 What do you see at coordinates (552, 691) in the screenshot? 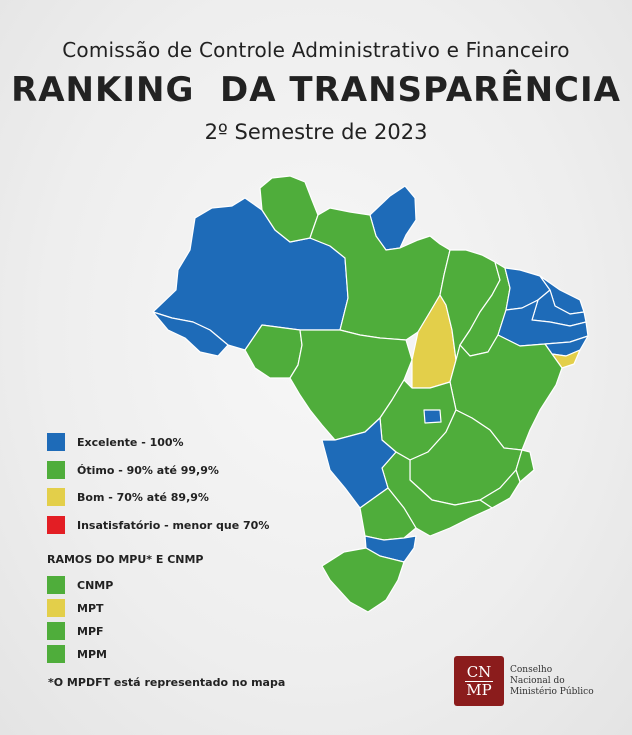
I see `logo-line: Ministério Público` at bounding box center [552, 691].